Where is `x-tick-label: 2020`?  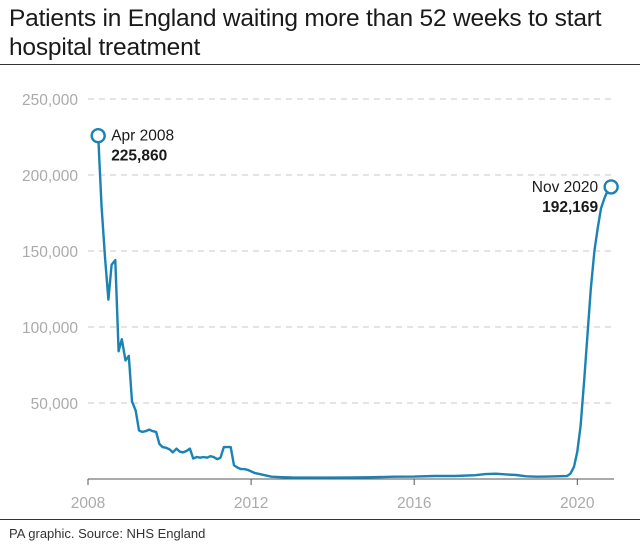
x-tick-label: 2020 is located at coordinates (577, 503).